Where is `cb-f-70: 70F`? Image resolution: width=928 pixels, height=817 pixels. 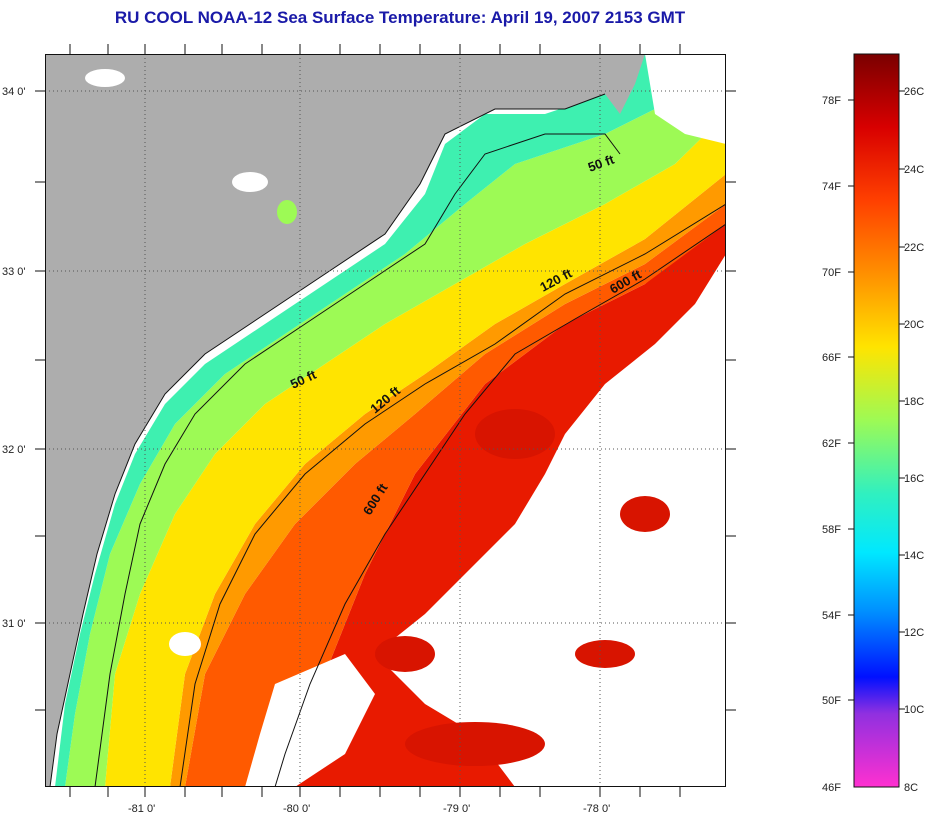
cb-f-70: 70F is located at coordinates (831, 273).